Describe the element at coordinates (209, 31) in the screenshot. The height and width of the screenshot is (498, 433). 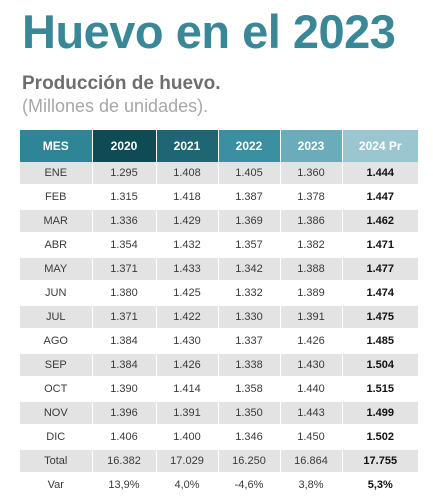
I see `page-title: Huevo en el 2023` at that location.